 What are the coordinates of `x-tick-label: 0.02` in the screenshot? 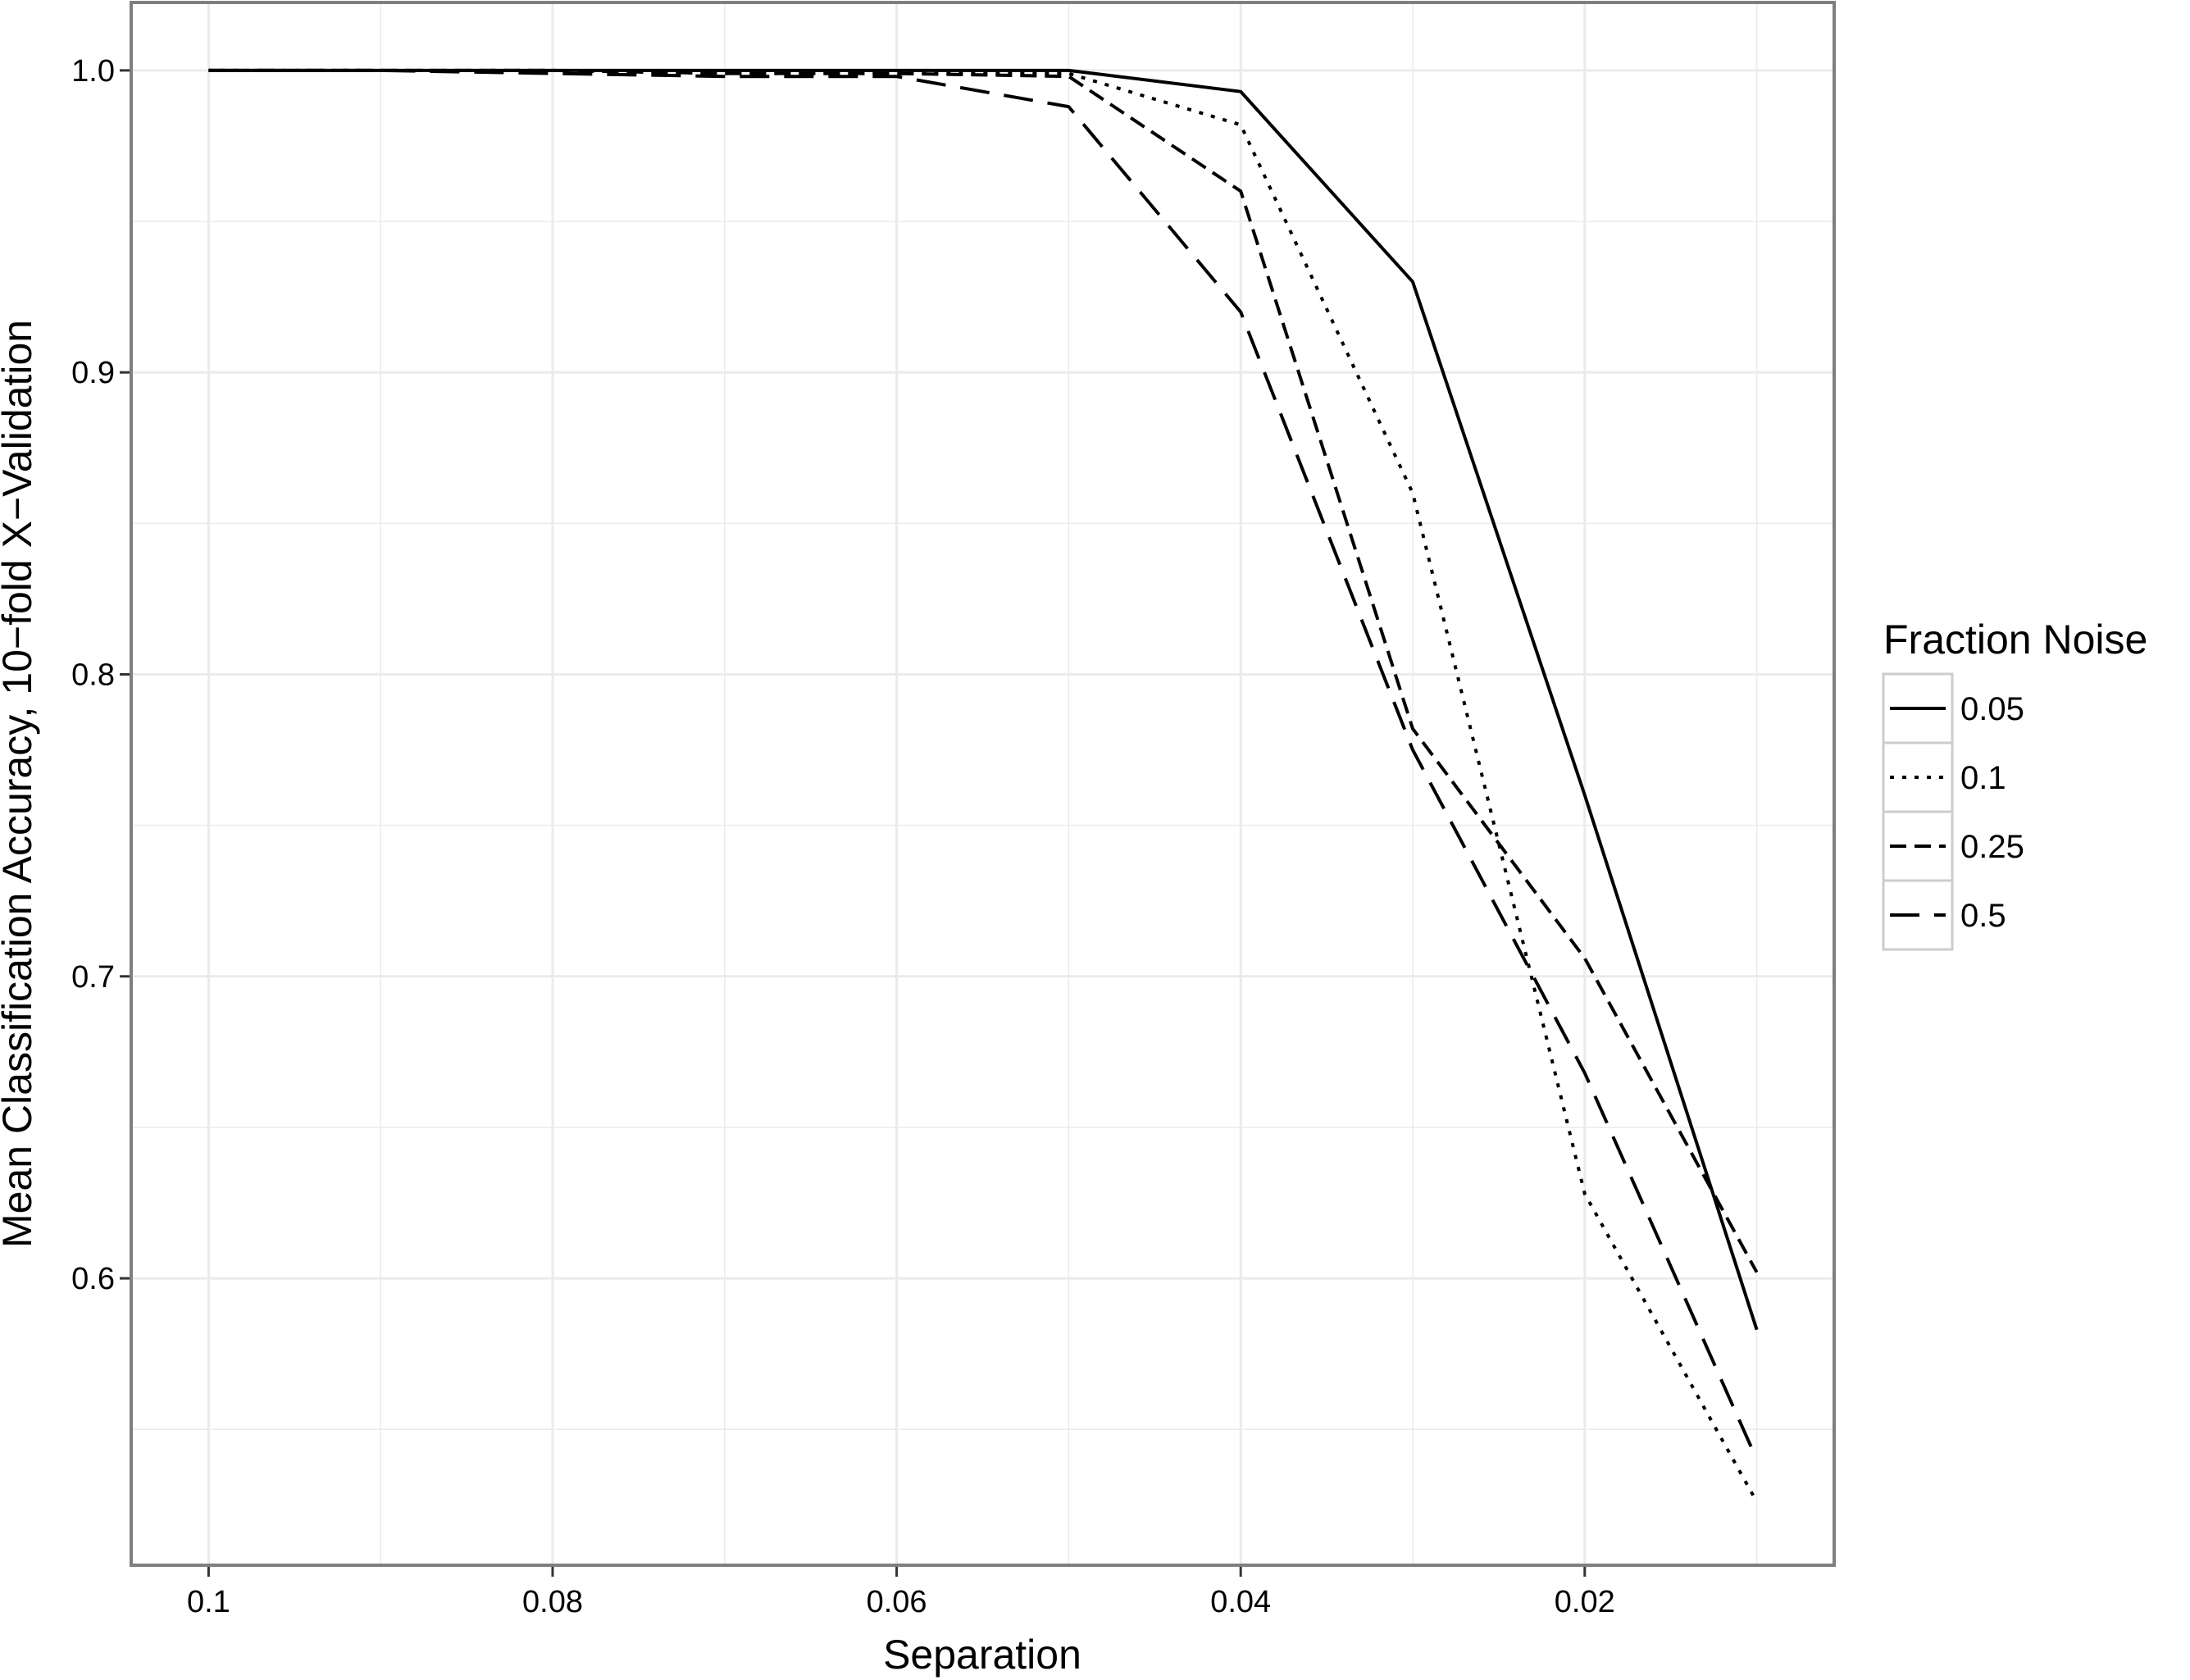 It's located at (1585, 1602).